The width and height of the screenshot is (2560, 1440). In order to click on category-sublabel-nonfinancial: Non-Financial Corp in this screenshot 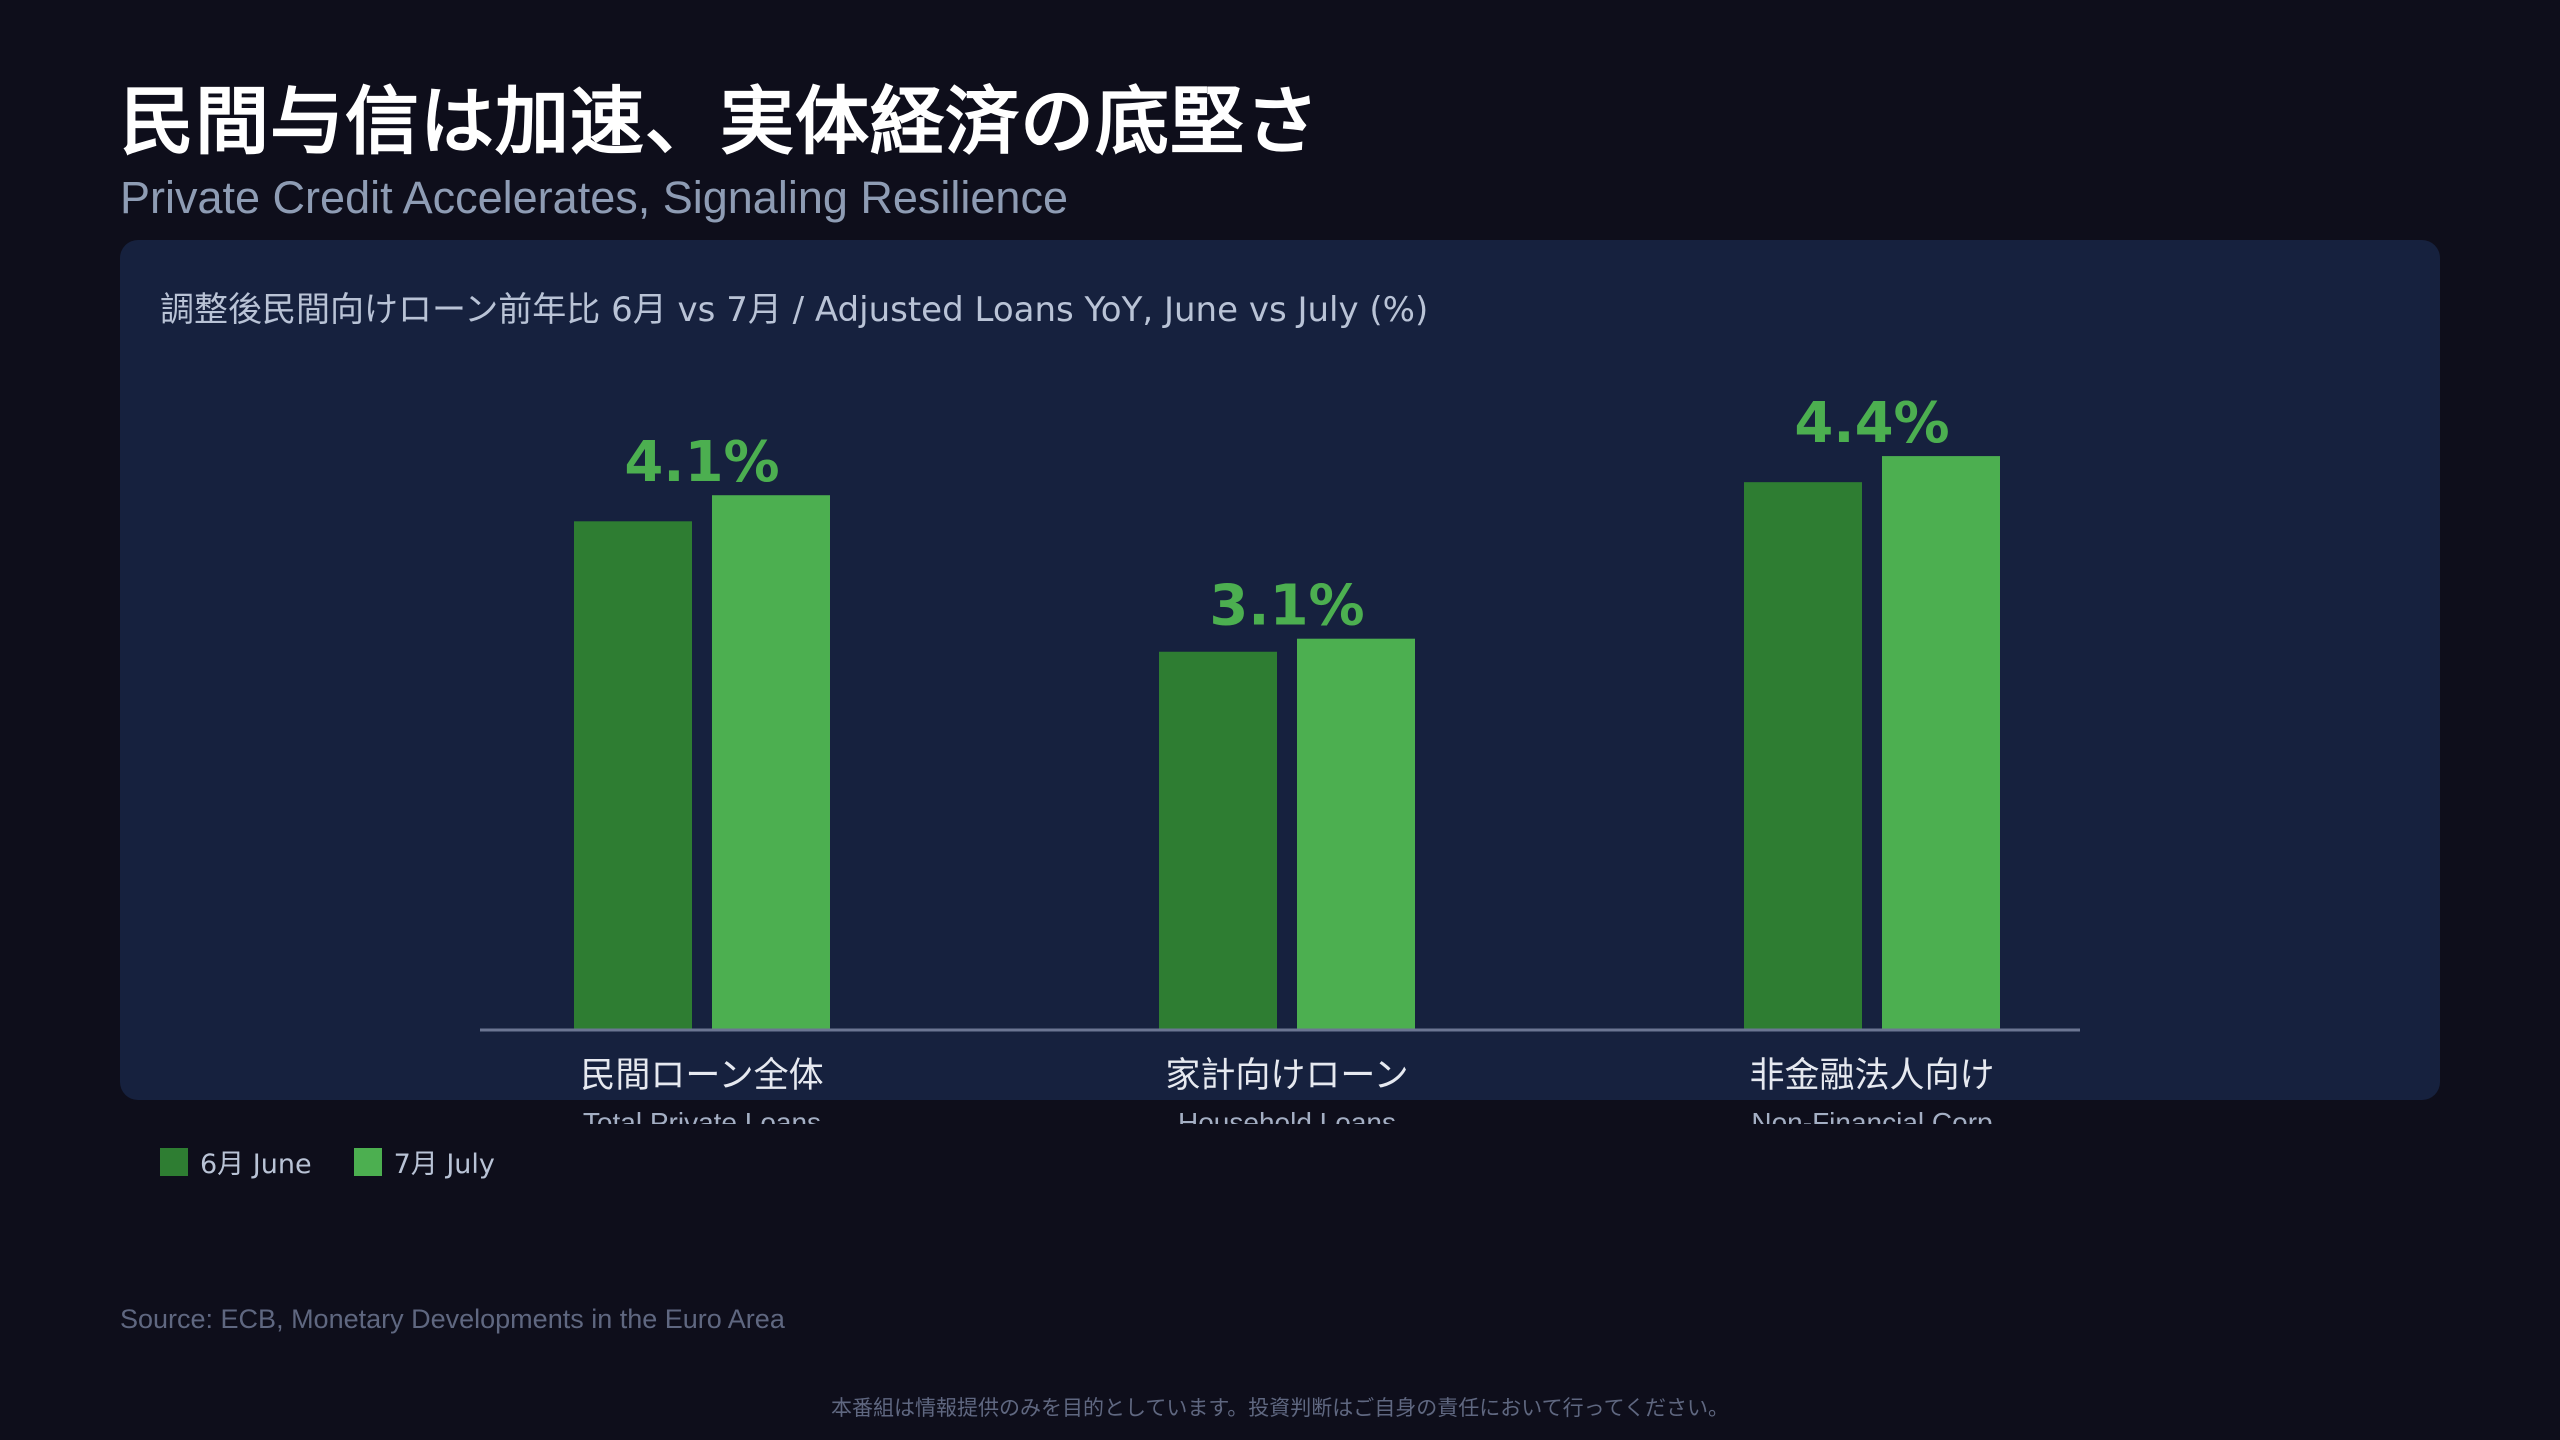, I will do `click(1871, 1122)`.